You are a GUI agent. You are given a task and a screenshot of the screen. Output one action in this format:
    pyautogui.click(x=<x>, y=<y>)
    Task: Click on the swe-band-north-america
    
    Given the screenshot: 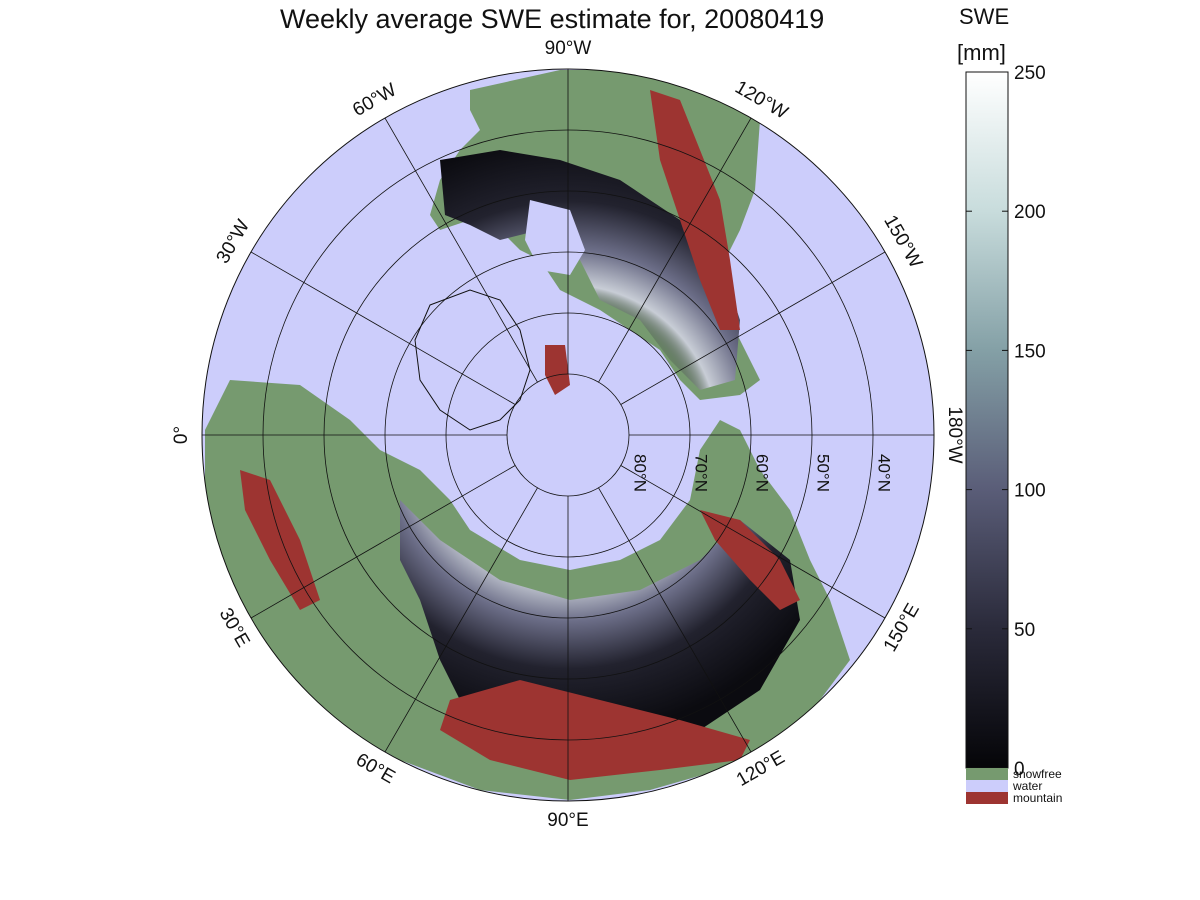 What is the action you would take?
    pyautogui.click(x=590, y=270)
    